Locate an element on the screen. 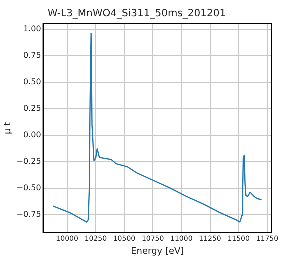 This screenshot has height=260, width=300. y-tick-label: 0.25 is located at coordinates (33, 108).